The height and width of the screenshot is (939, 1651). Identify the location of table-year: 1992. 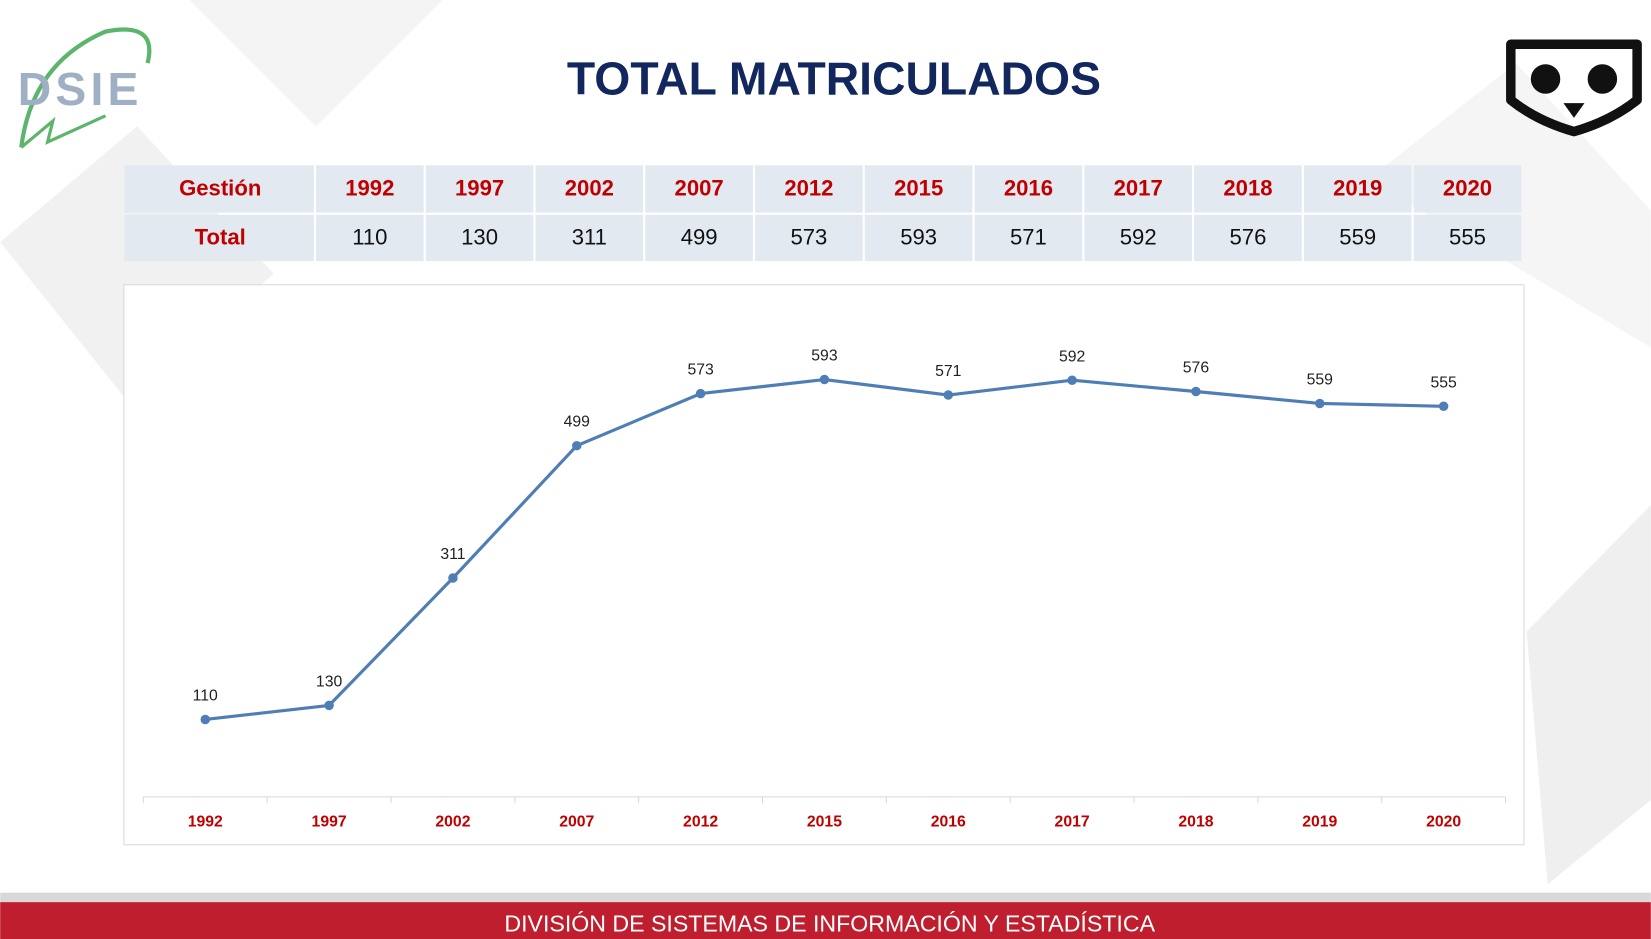
(369, 187).